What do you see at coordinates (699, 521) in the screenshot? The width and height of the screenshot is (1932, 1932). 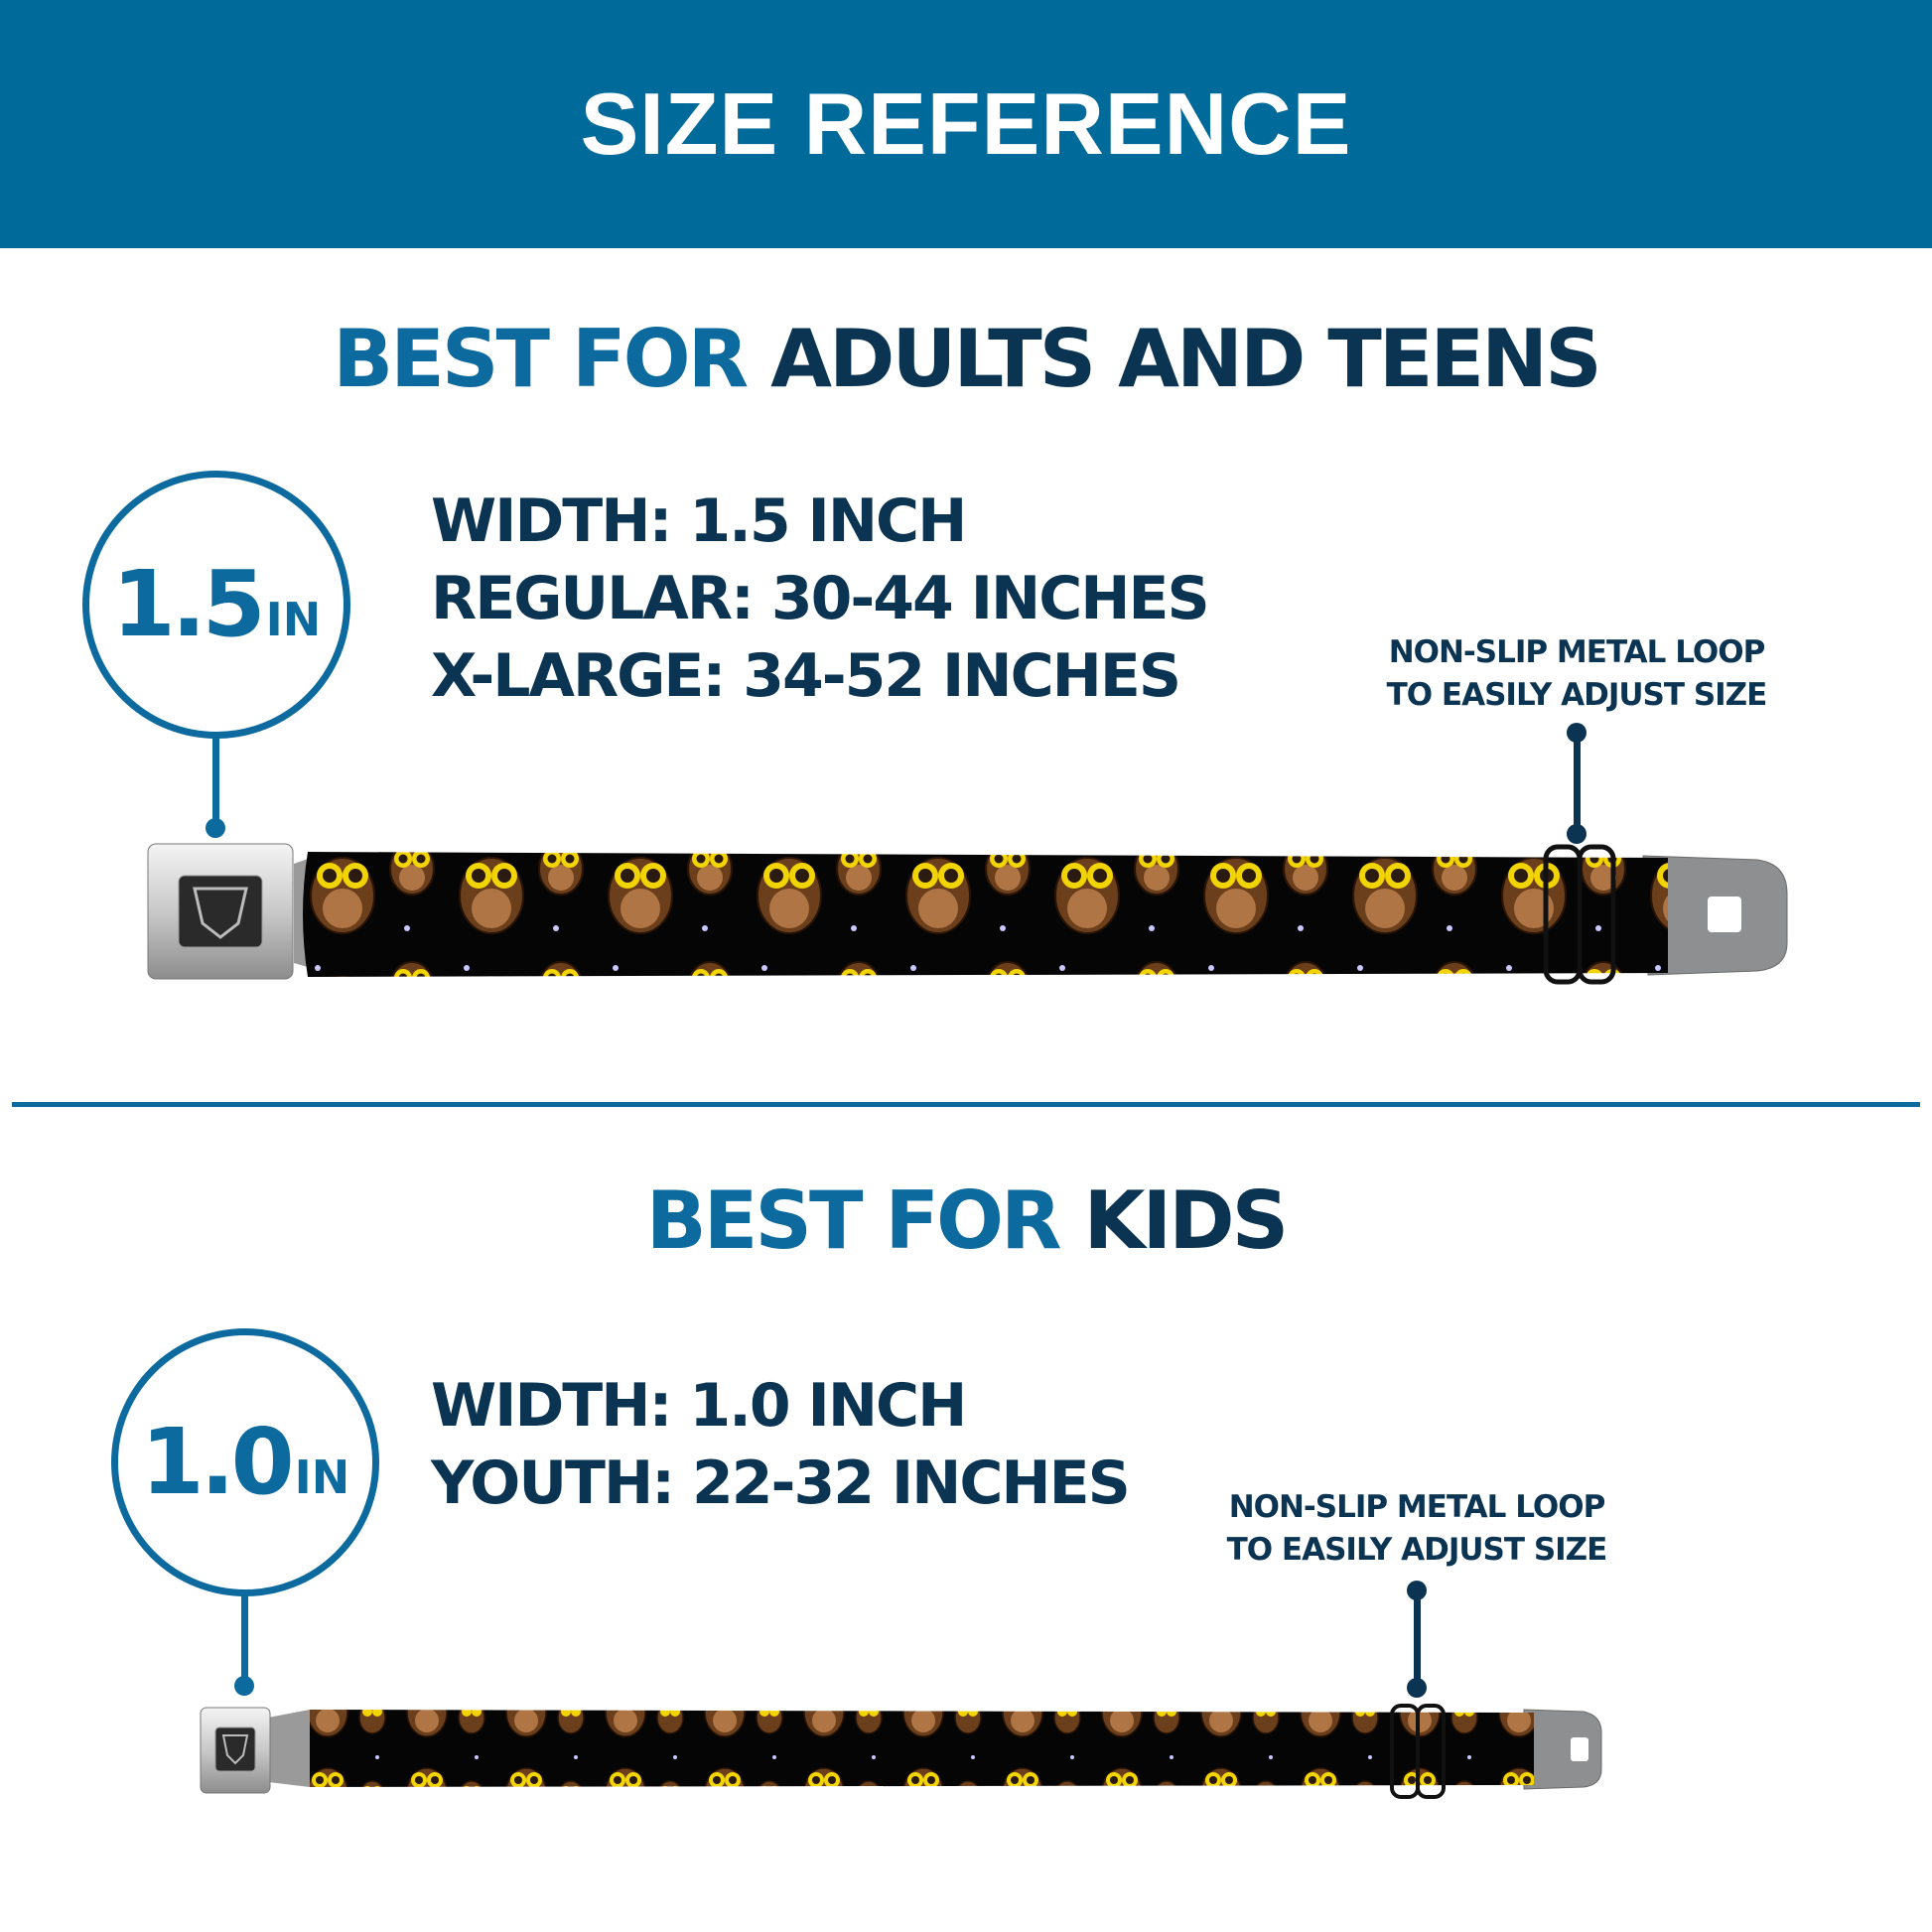 I see `spec-width: WIDTH: 1.5 INCH` at bounding box center [699, 521].